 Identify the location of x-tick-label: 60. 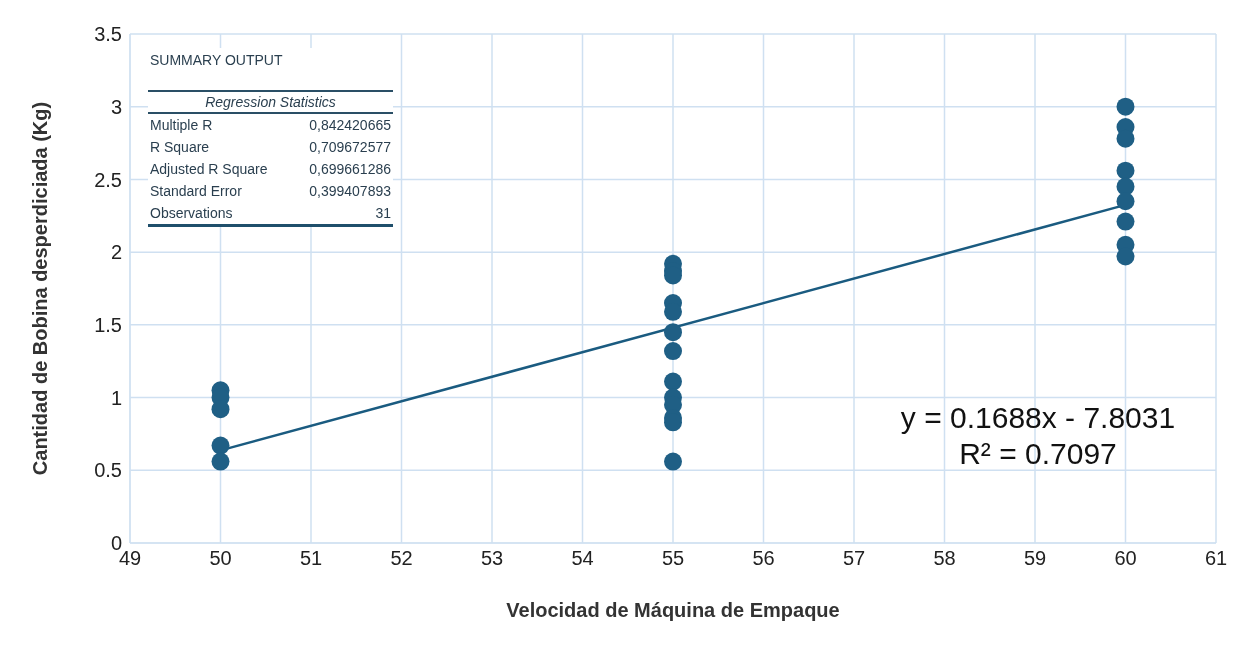
(1125, 558).